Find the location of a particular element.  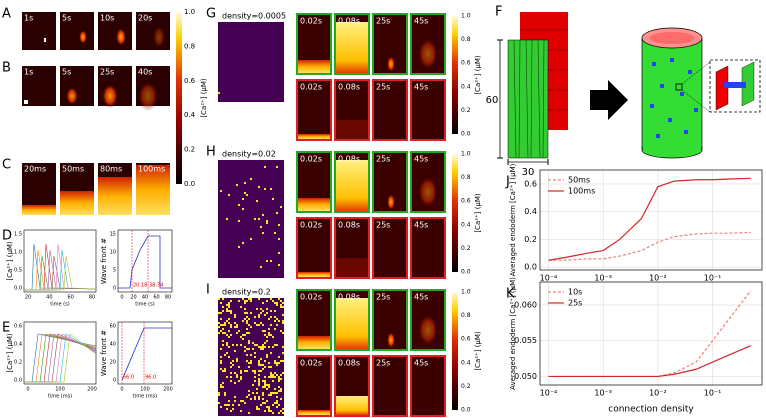

axis-label: Wave front # is located at coordinates (104, 353).